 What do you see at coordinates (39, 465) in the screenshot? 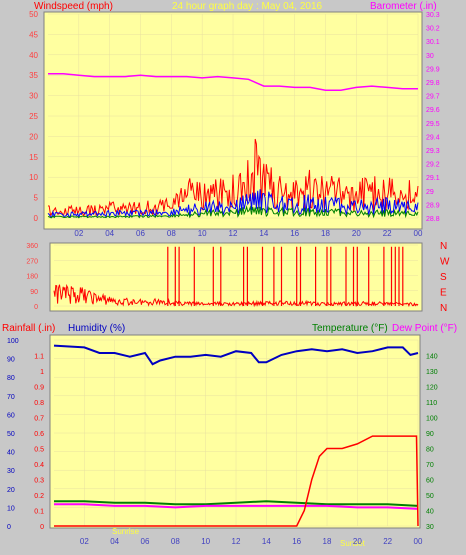
I see `rainfall-y-tick: 0.4` at bounding box center [39, 465].